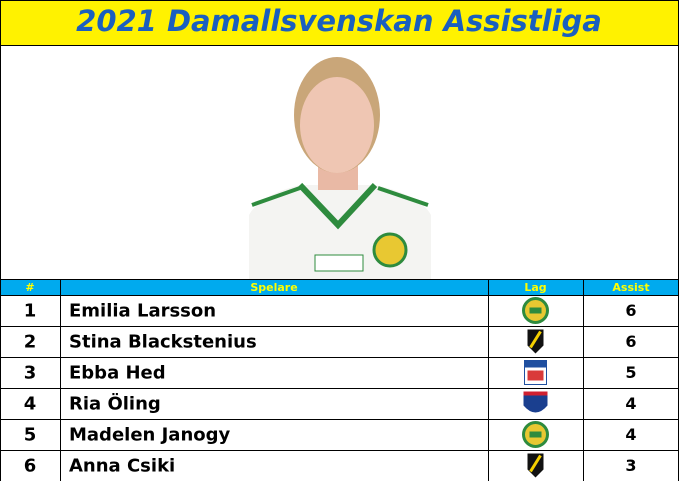 The image size is (679, 481). I want to click on rank: 5, so click(30, 435).